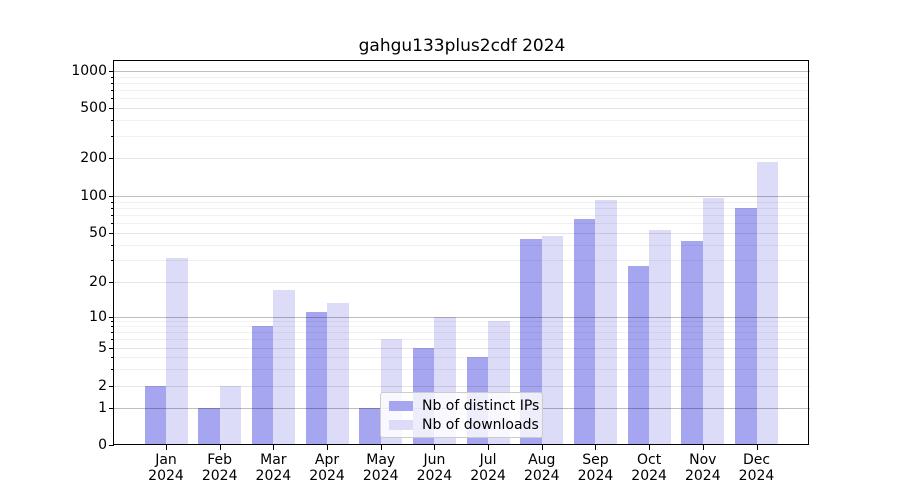  Describe the element at coordinates (464, 425) in the screenshot. I see `legend-item-downloads: Nb of downloads` at that location.